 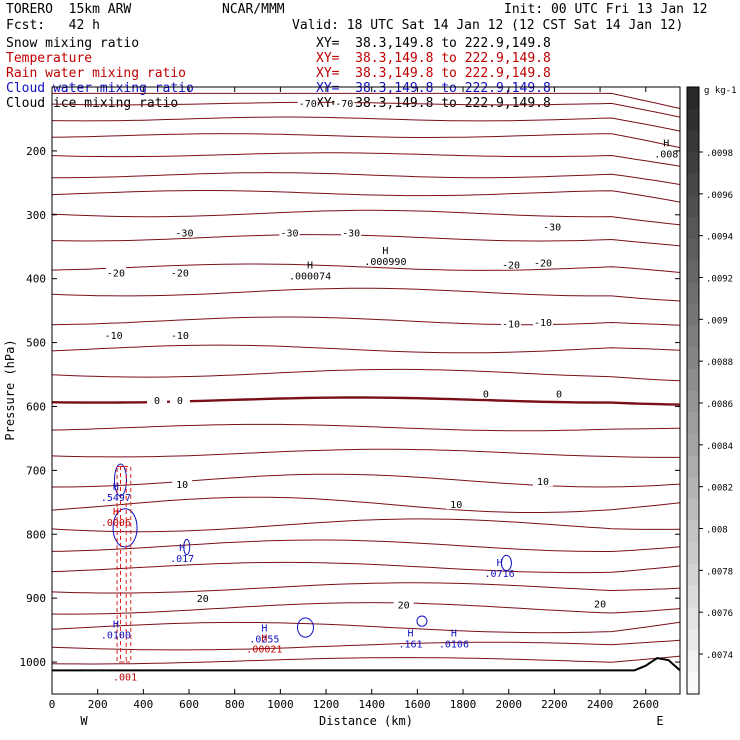 What do you see at coordinates (36, 151) in the screenshot?
I see `y-tick-label: 200` at bounding box center [36, 151].